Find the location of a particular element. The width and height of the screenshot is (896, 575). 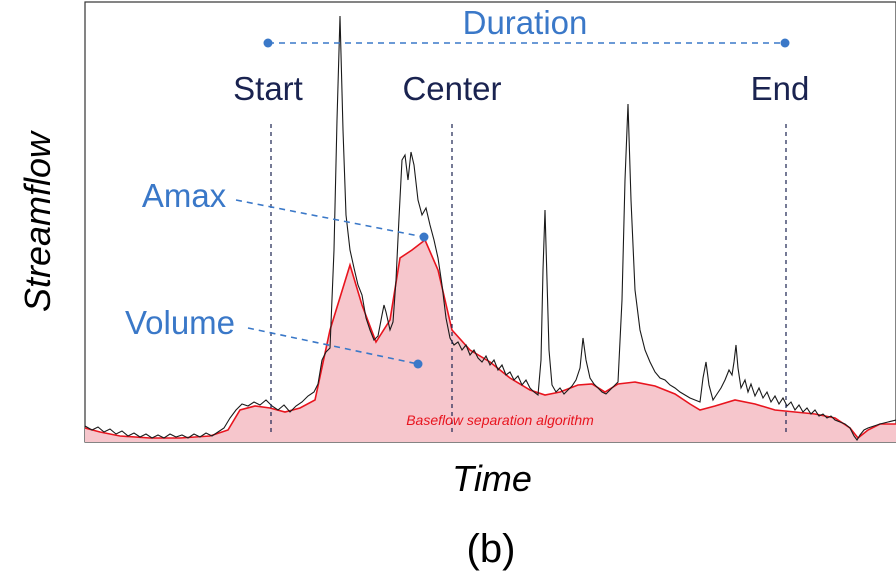

amax-label: Amax is located at coordinates (184, 195).